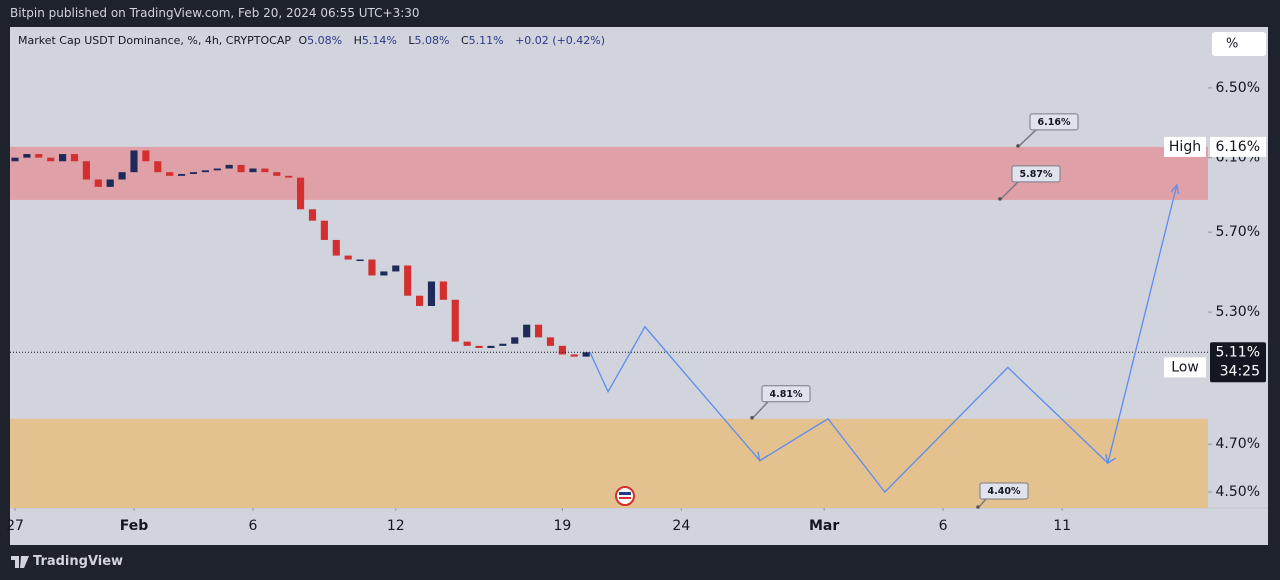 Image resolution: width=1280 pixels, height=580 pixels. I want to click on price-name: High, so click(1185, 147).